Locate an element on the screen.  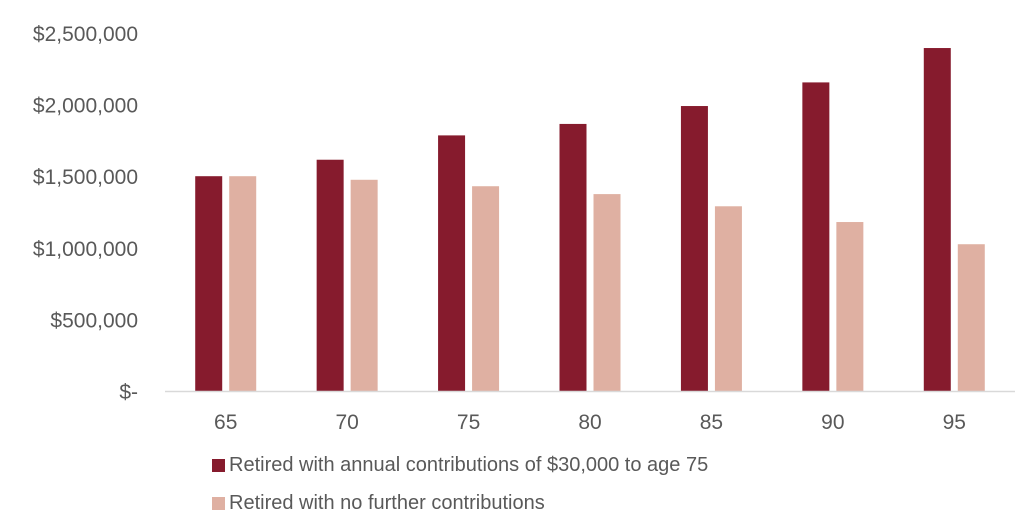
y-tick-label: $2,500,000 is located at coordinates (85, 34).